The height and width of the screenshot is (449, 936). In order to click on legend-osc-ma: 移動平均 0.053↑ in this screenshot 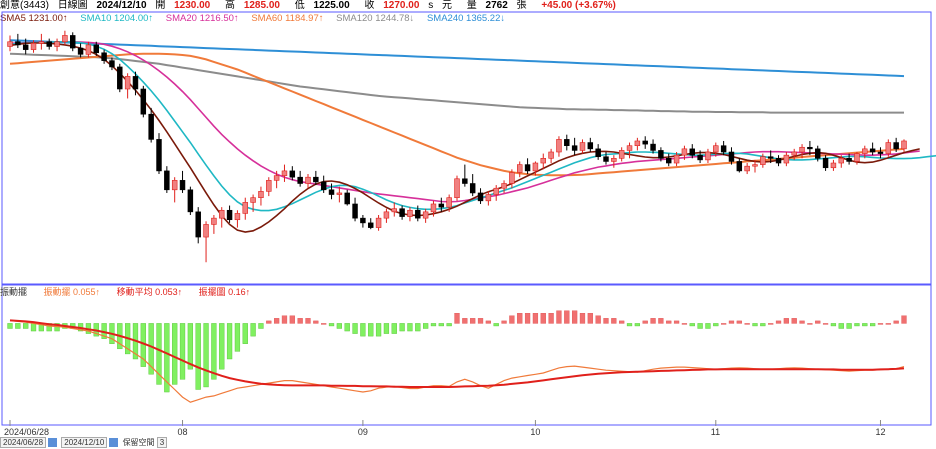, I will do `click(149, 292)`.